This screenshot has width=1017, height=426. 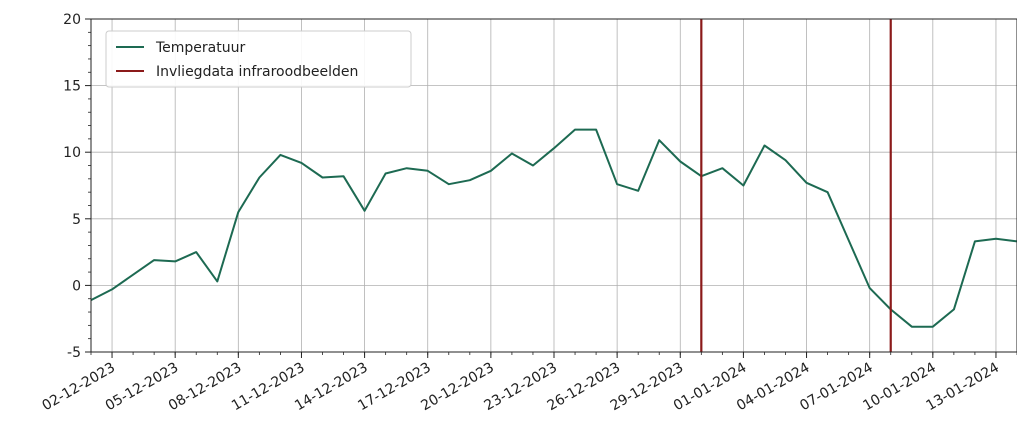 What do you see at coordinates (257, 72) in the screenshot?
I see `legend-label: Invliegdata infraroodbeelden` at bounding box center [257, 72].